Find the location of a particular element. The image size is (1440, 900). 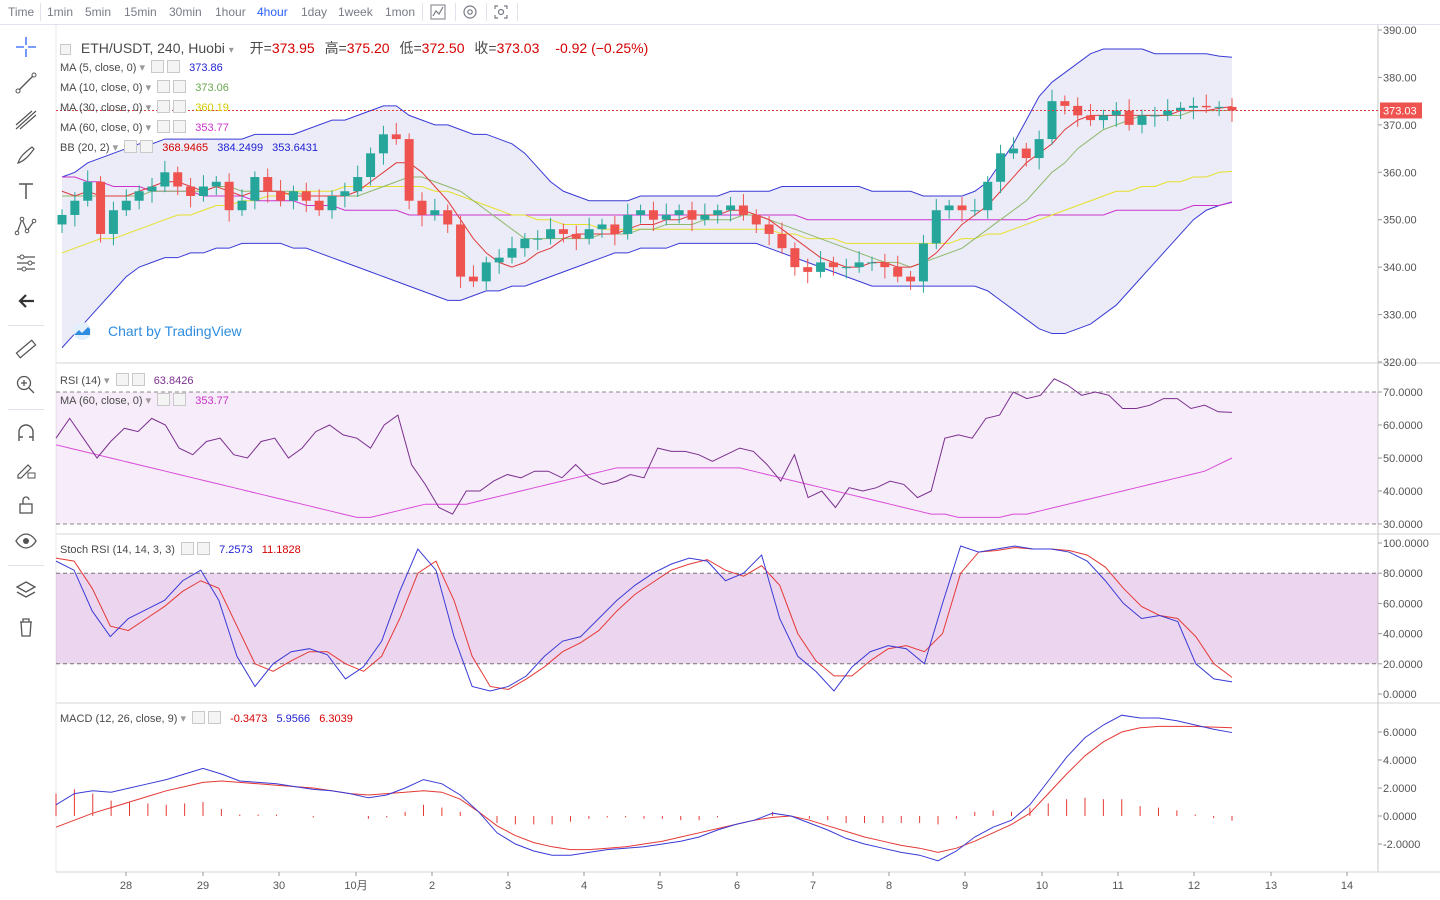

legend-stoch: Stoch RSI (14, 14, 3, 3) 7.2573 11.1828 is located at coordinates (180, 549).